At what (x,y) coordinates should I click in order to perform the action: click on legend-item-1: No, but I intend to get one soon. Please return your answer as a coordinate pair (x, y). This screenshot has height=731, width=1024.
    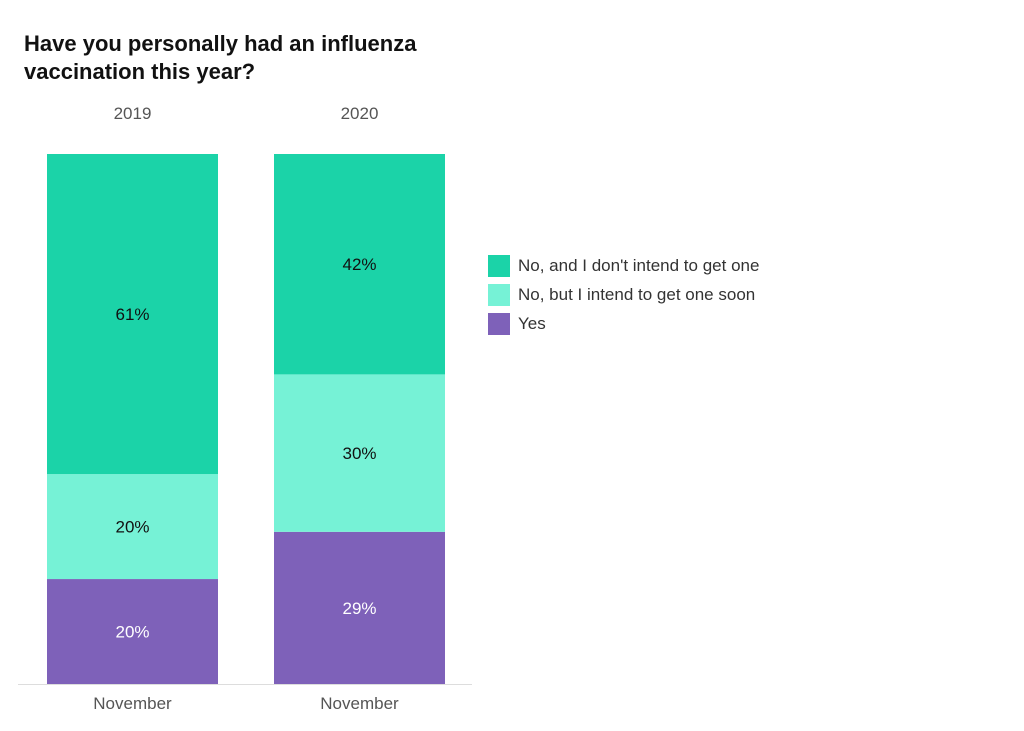
    Looking at the image, I should click on (623, 294).